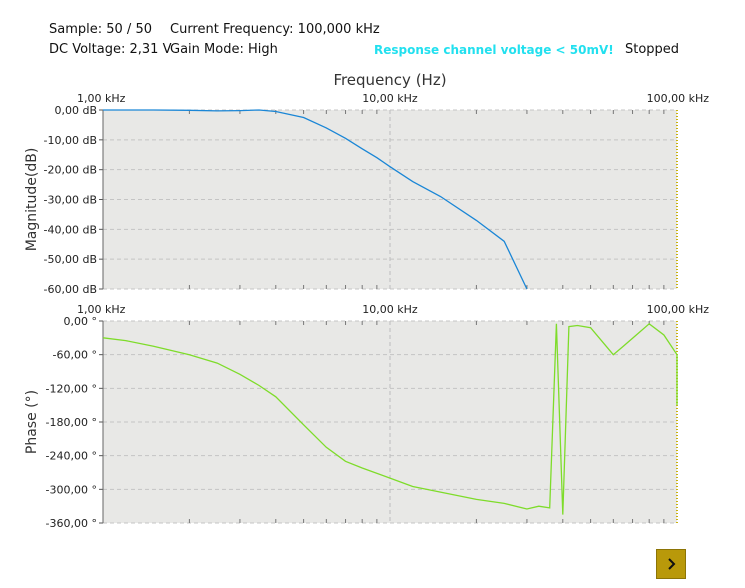 The height and width of the screenshot is (588, 745). Describe the element at coordinates (101, 309) in the screenshot. I see `phase-xtick-label: 1,00 kHz` at that location.